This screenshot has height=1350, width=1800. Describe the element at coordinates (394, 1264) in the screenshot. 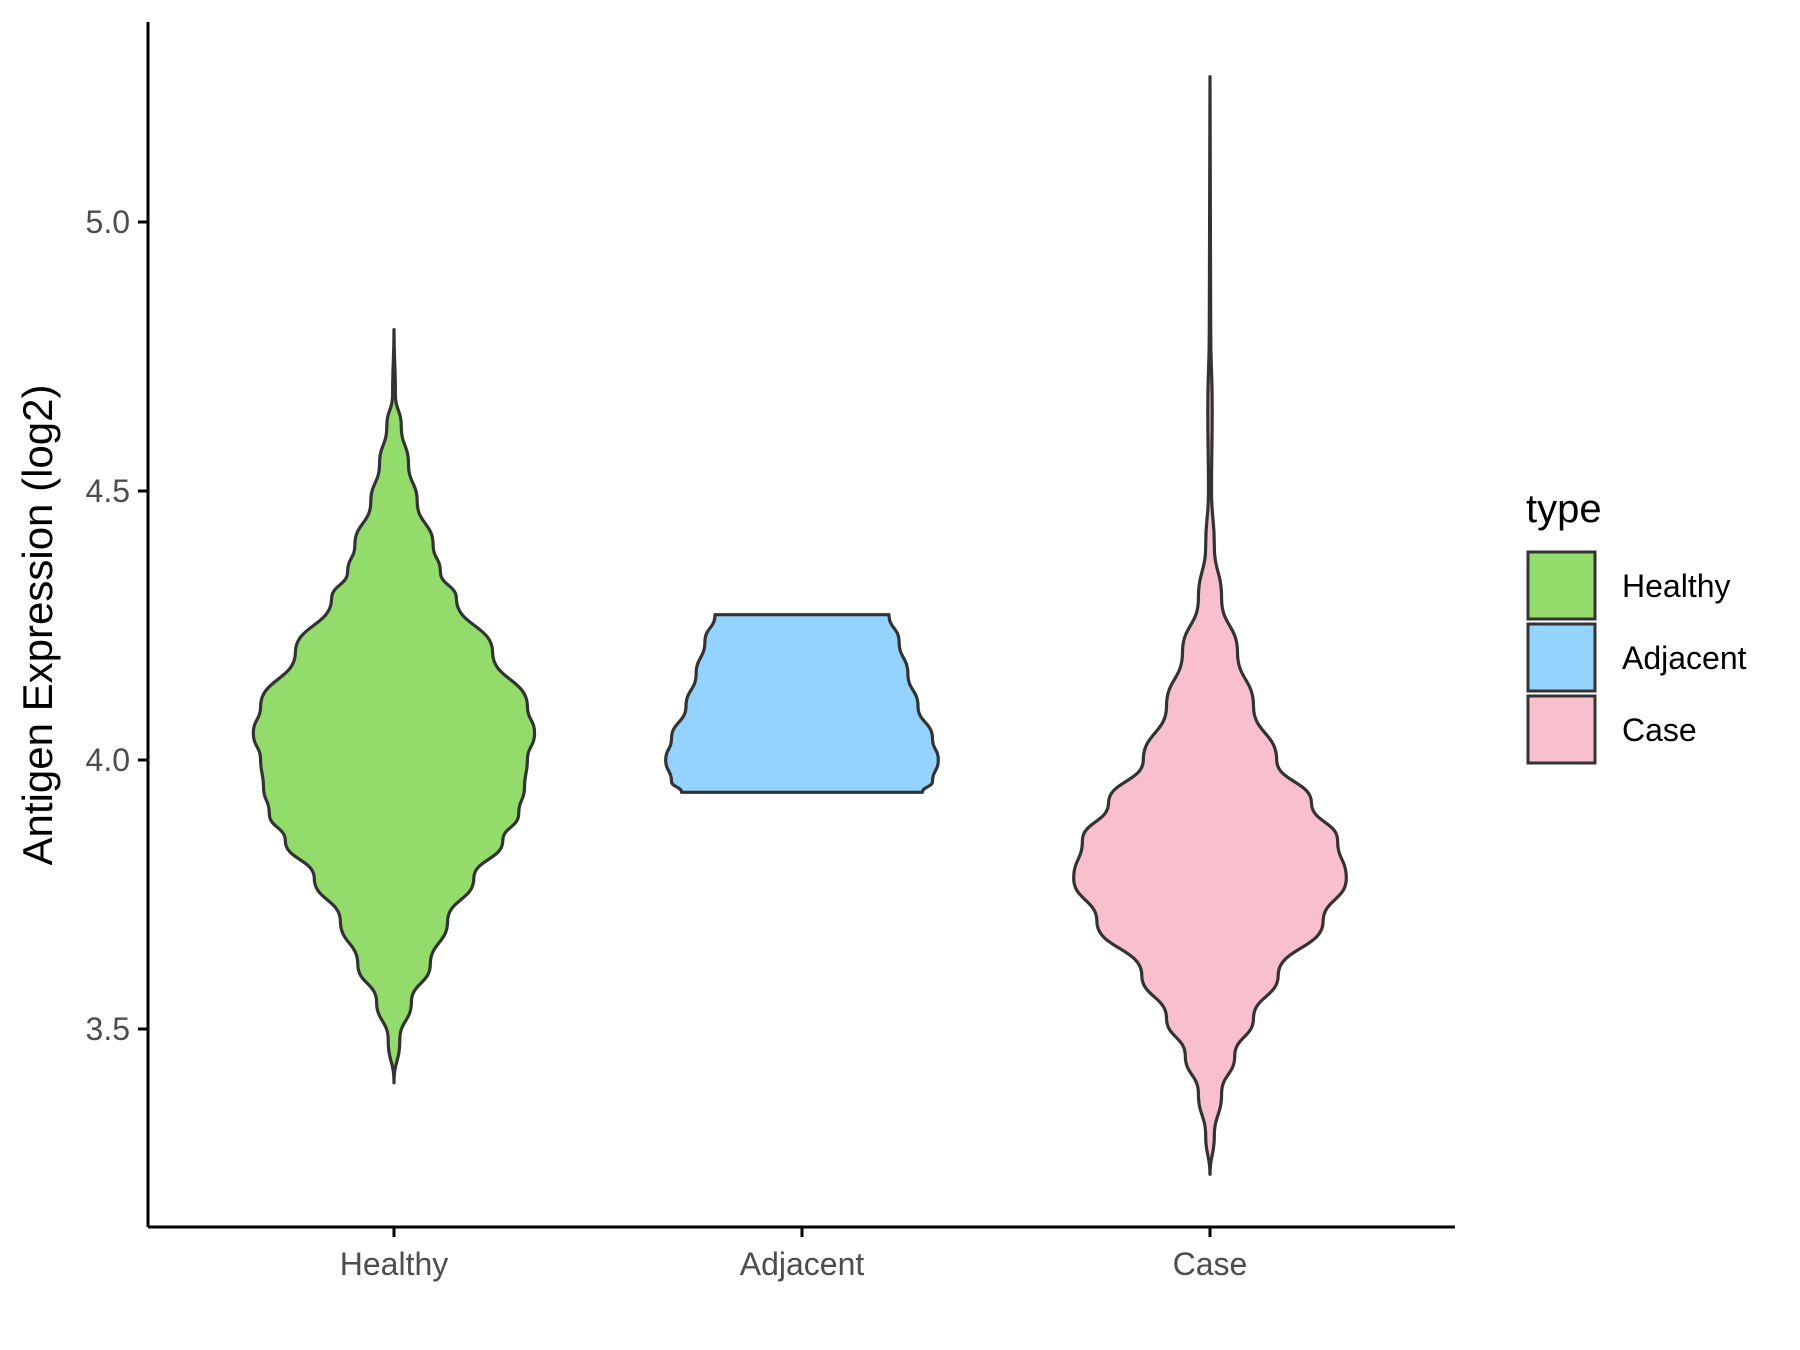

I see `x-tick-label-healthy: Healthy` at that location.